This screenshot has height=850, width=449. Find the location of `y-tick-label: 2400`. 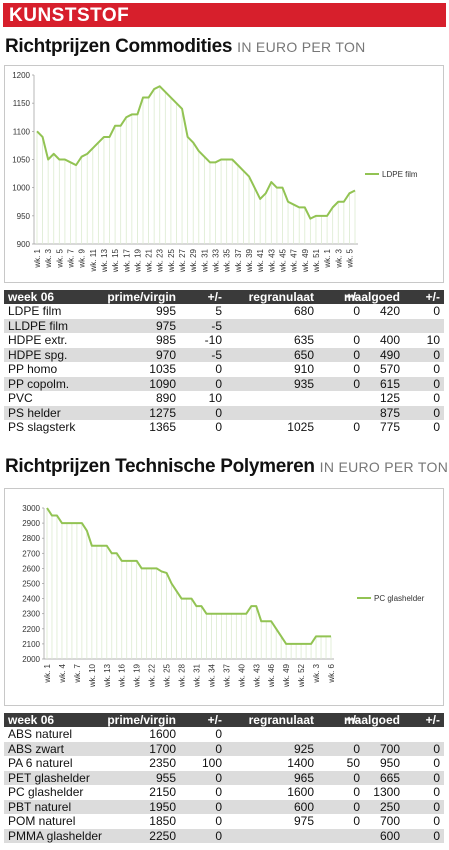

y-tick-label: 2400 is located at coordinates (31, 599).